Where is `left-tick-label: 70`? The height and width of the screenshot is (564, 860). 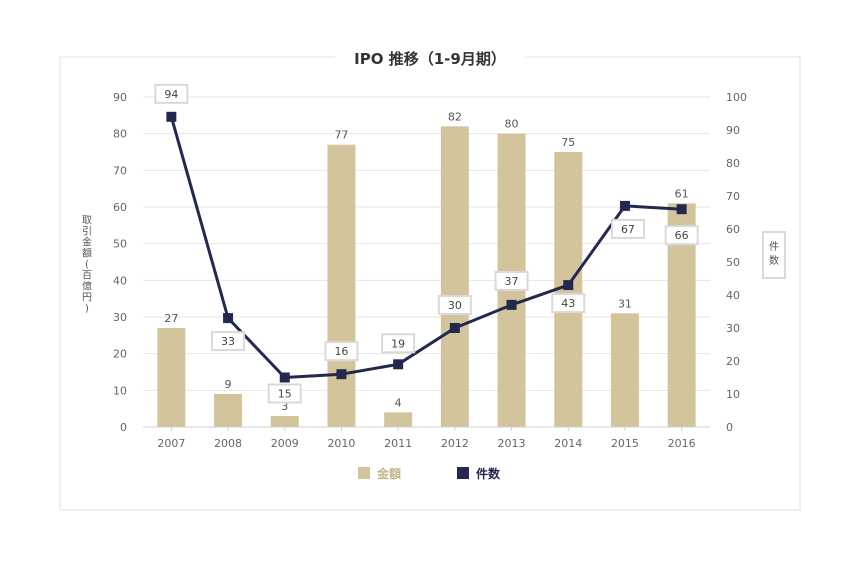
left-tick-label: 70 is located at coordinates (120, 170).